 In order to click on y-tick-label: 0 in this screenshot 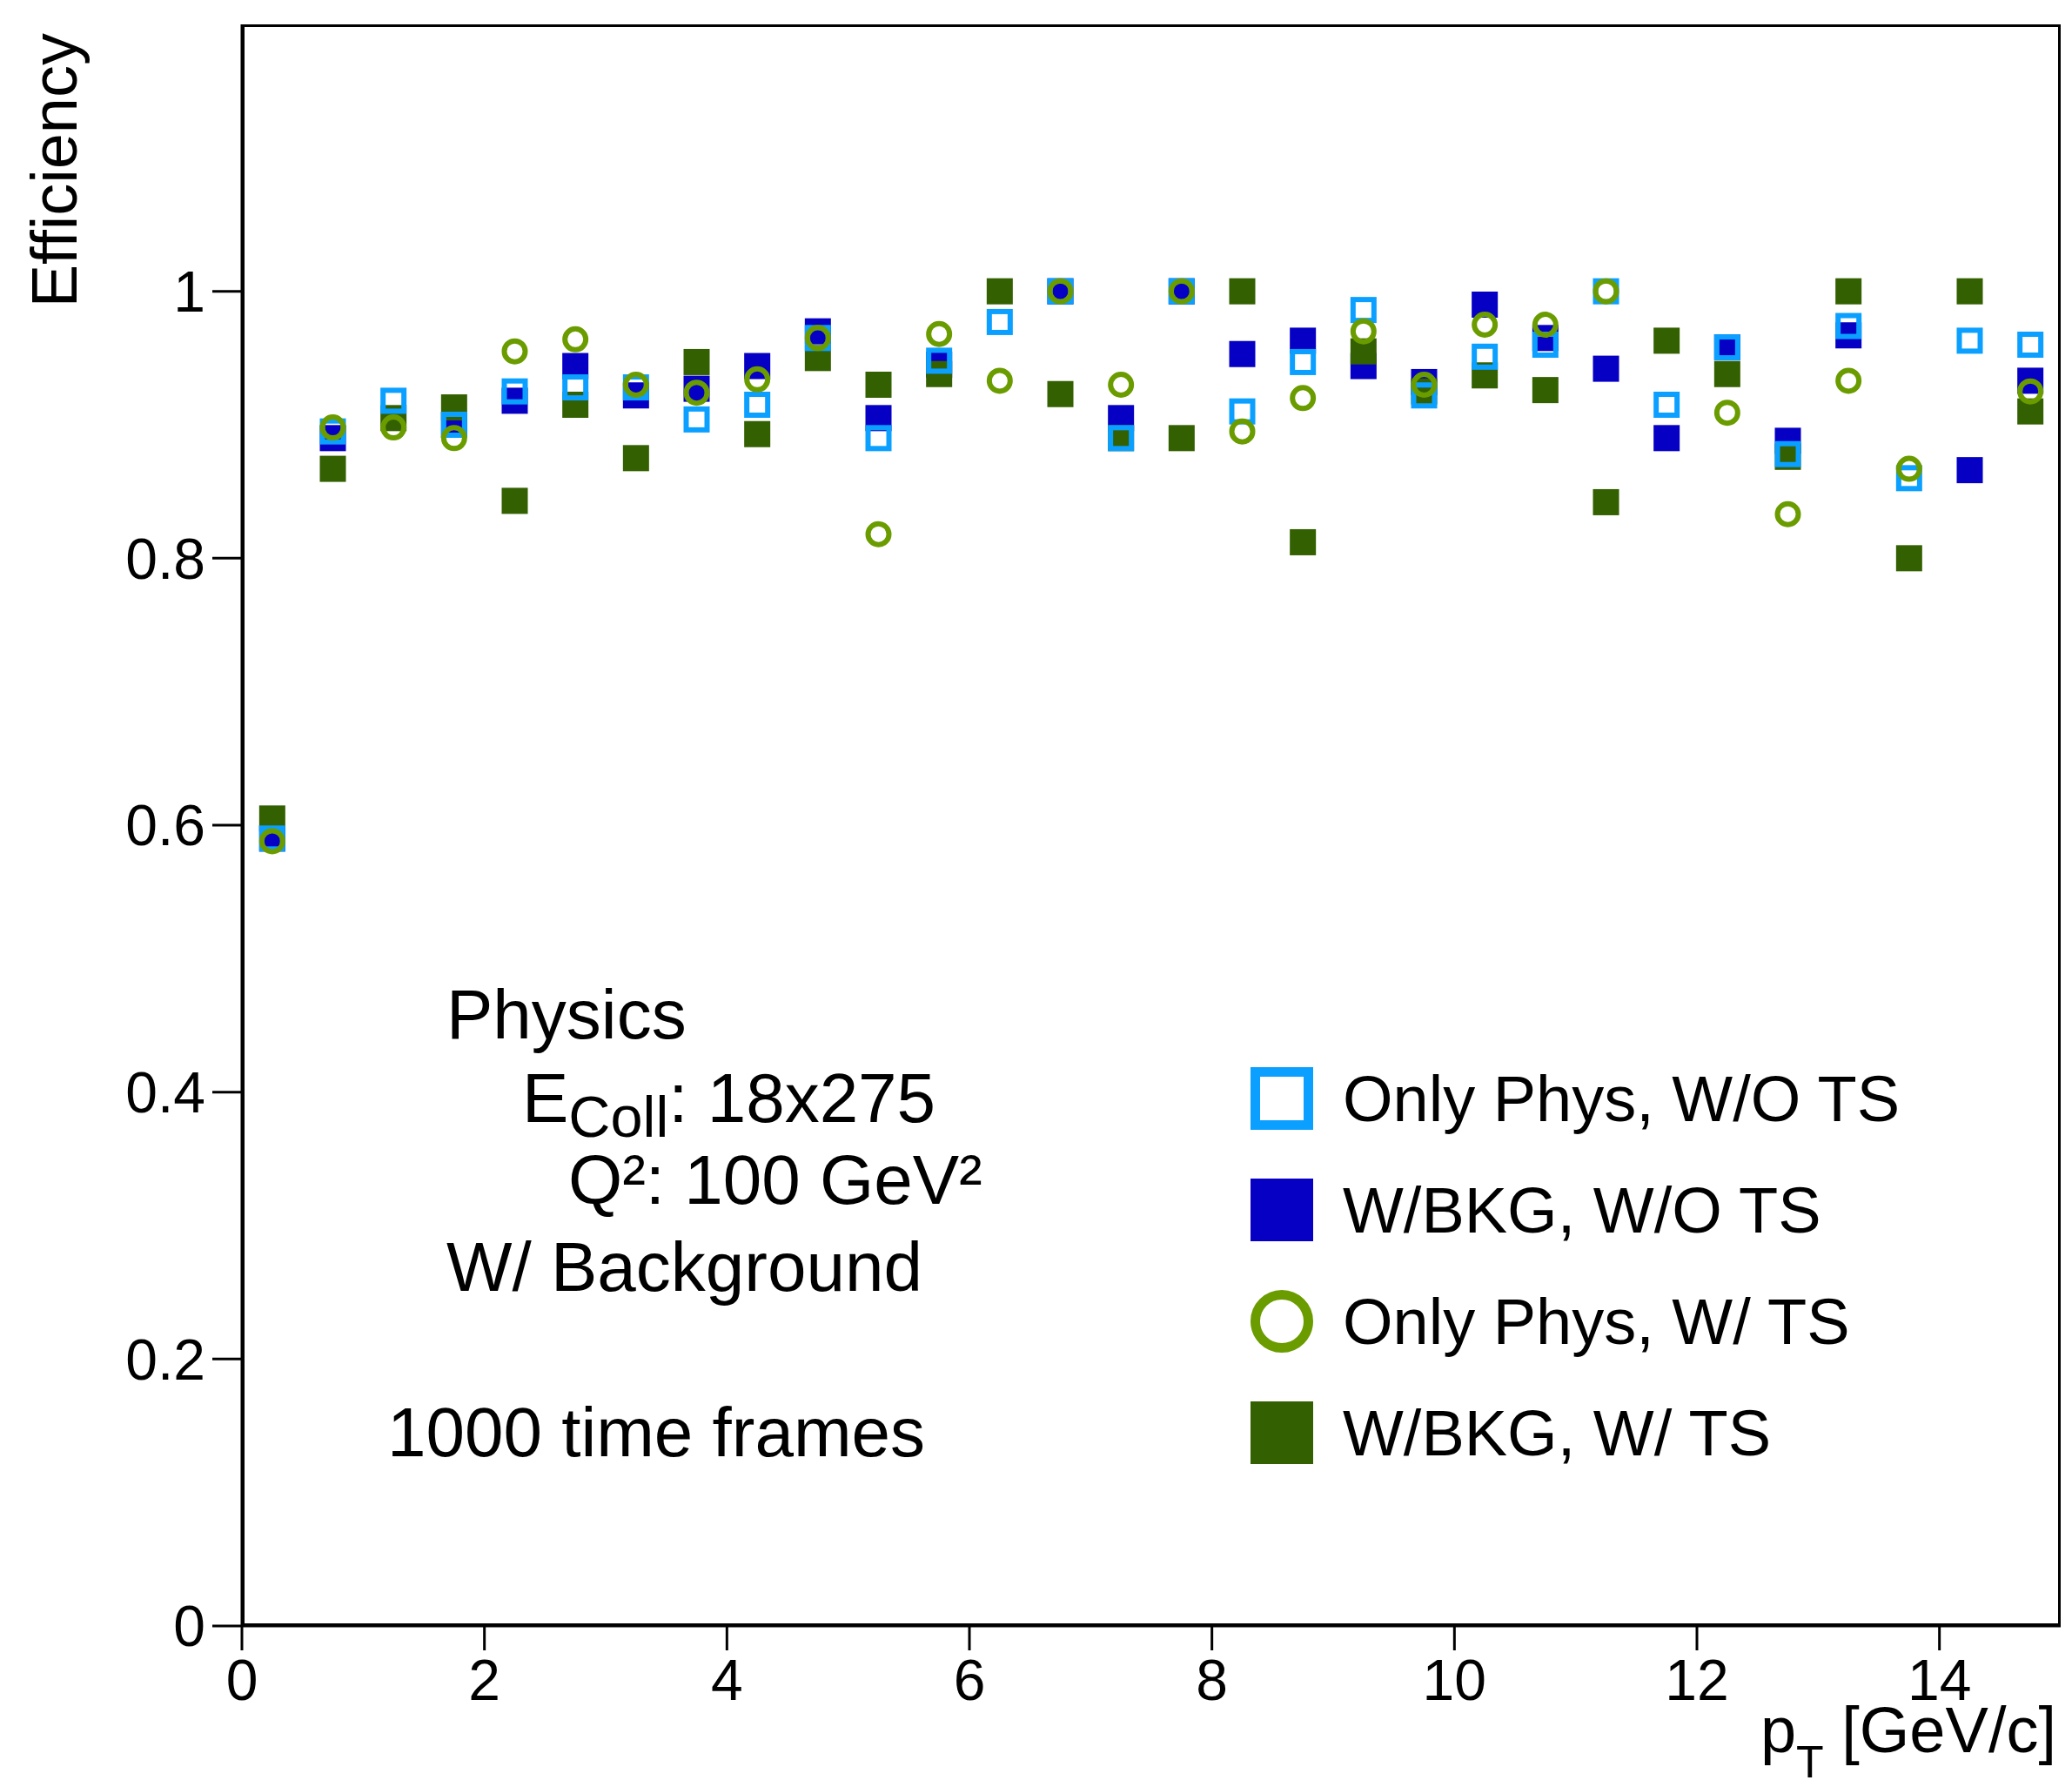, I will do `click(189, 1626)`.